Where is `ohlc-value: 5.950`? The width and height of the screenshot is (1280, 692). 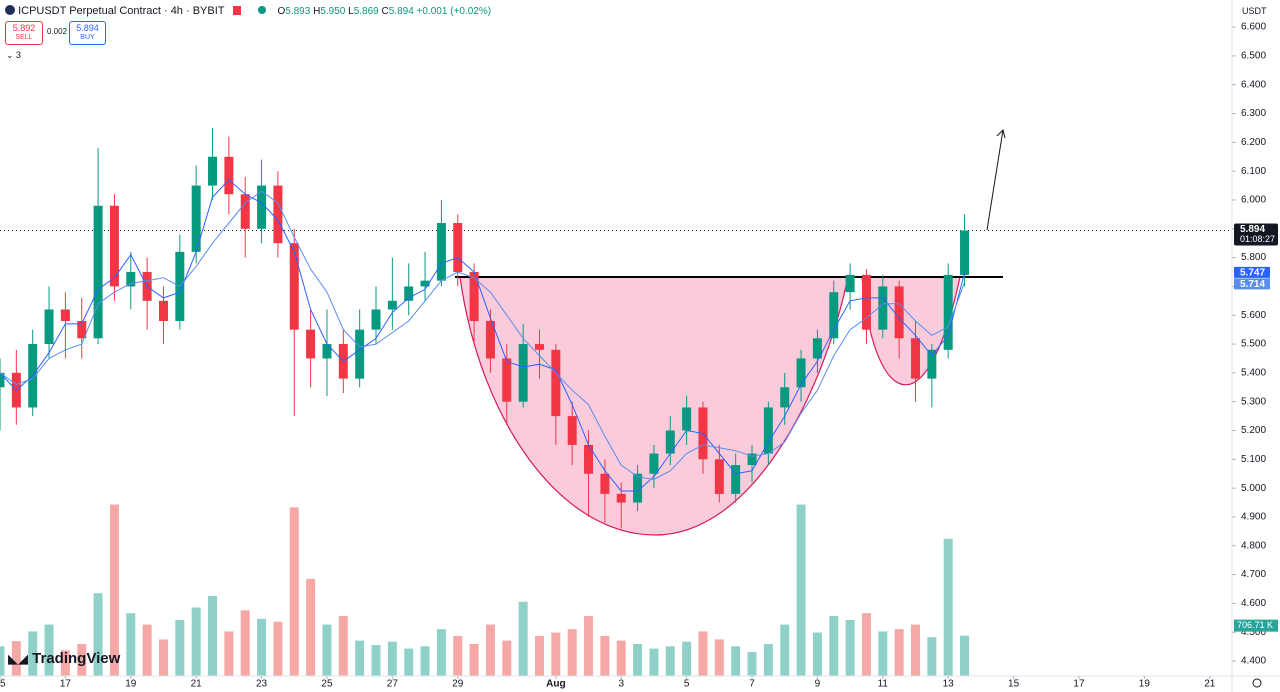 ohlc-value: 5.950 is located at coordinates (333, 11).